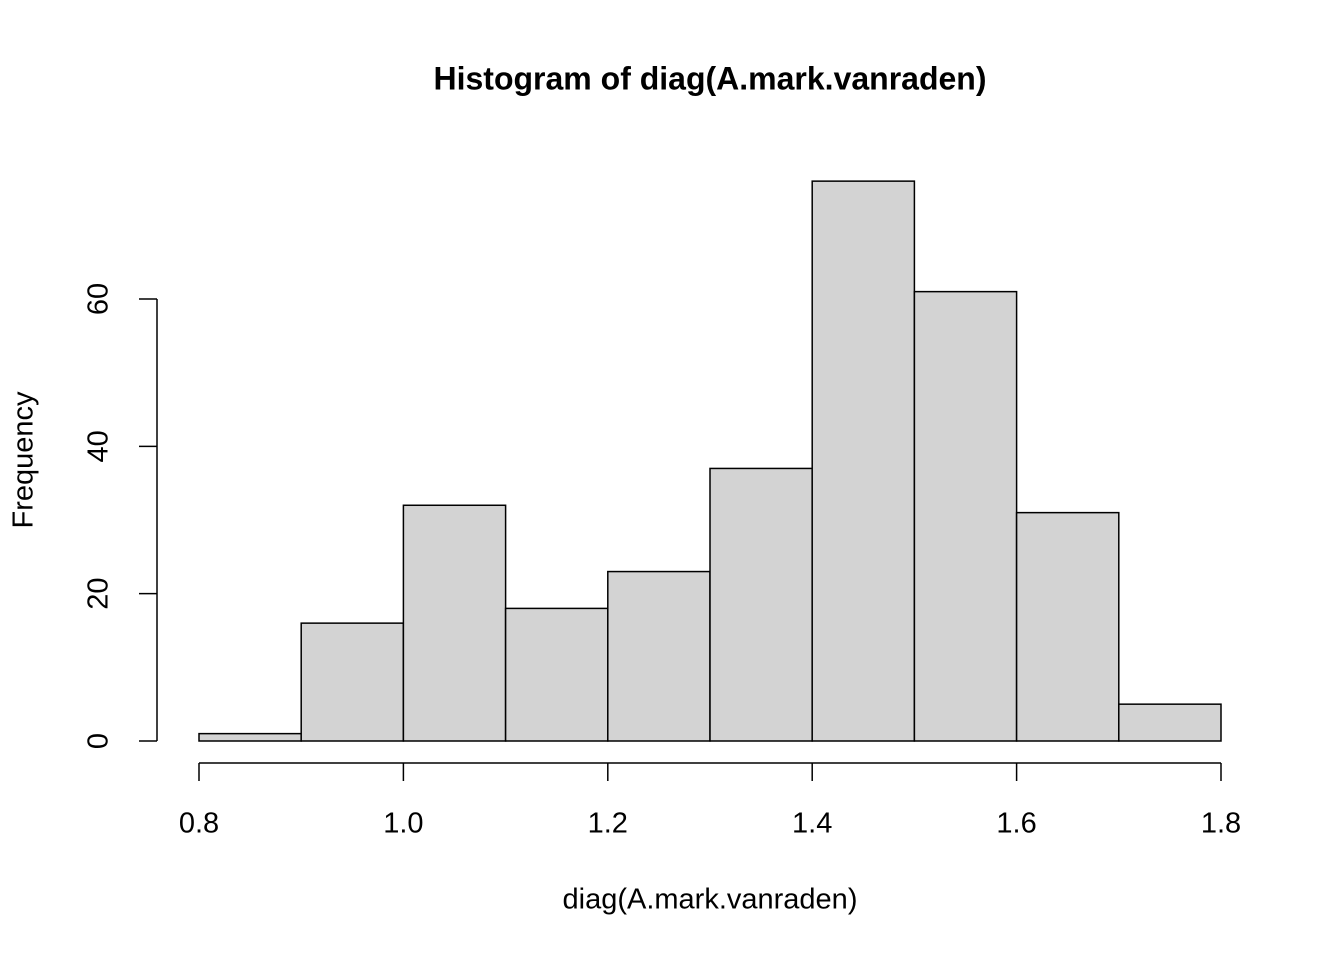 The image size is (1344, 960). Describe the element at coordinates (403, 824) in the screenshot. I see `x-tick-label: 1.0` at that location.